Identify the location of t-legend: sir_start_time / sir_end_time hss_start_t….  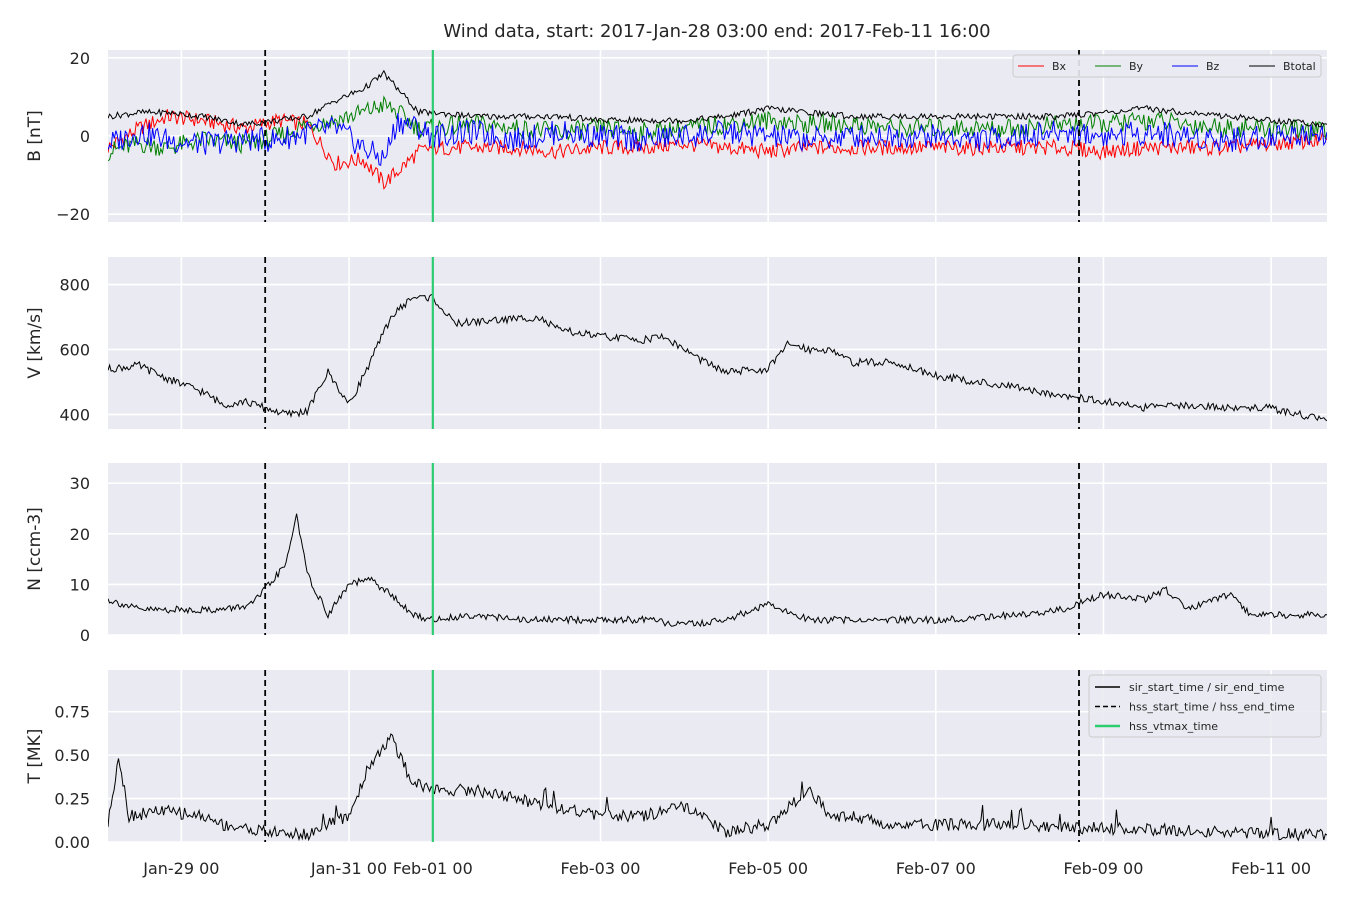
(1205, 706).